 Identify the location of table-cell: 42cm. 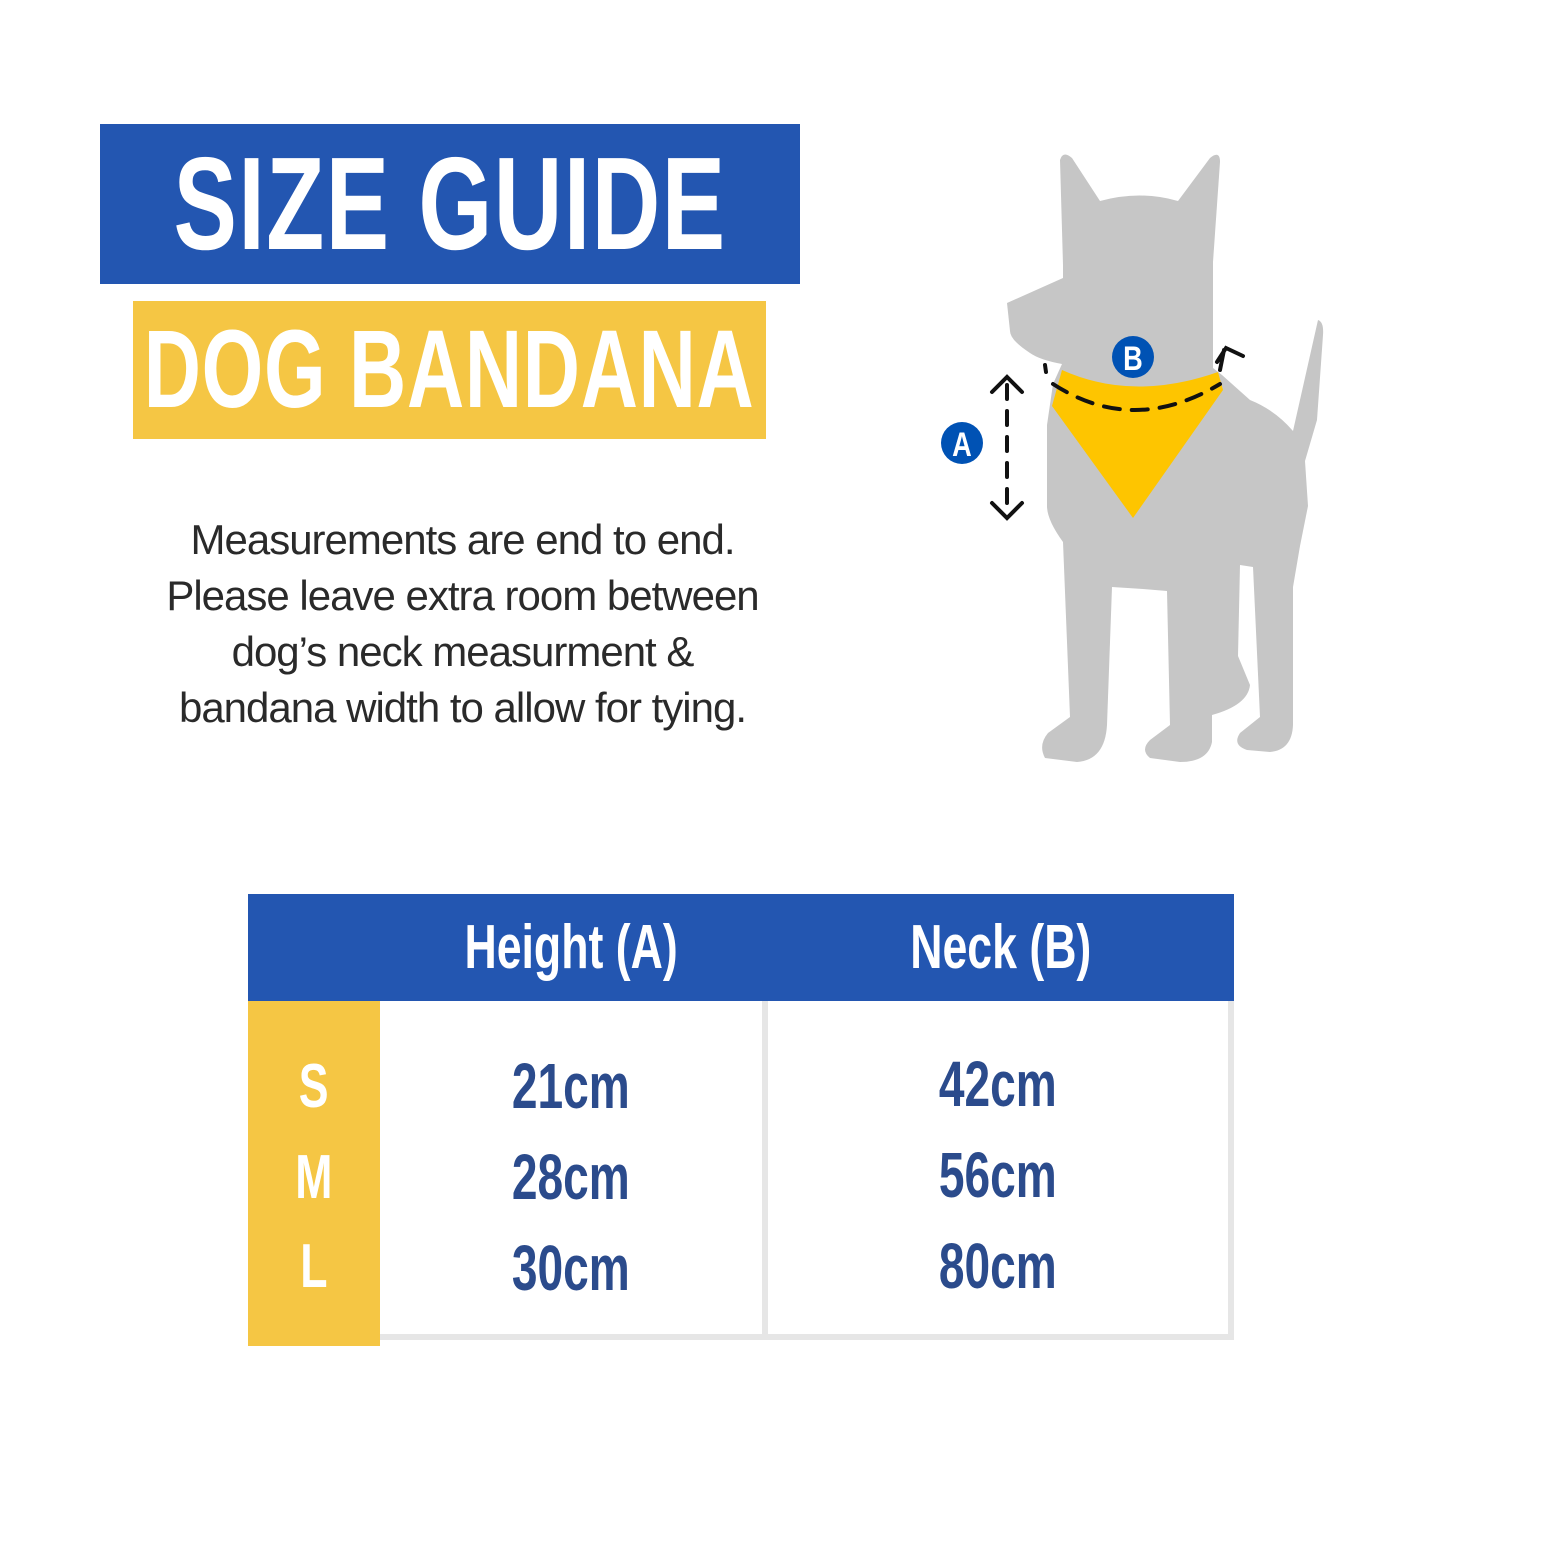
(998, 1084).